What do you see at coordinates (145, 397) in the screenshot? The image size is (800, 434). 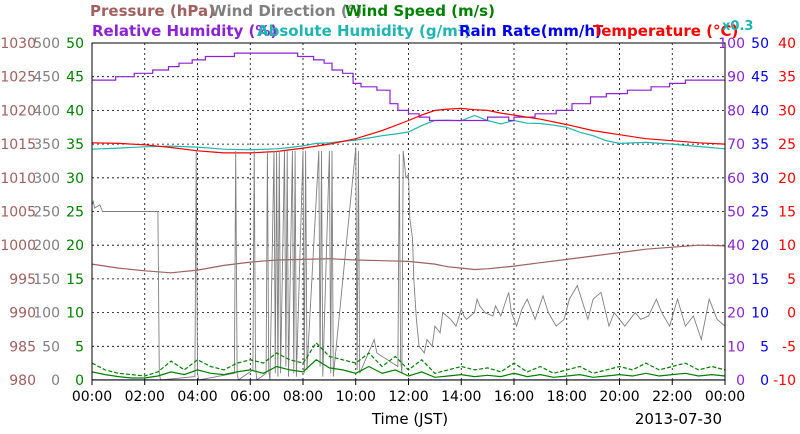 I see `xtick-label: 02:00` at bounding box center [145, 397].